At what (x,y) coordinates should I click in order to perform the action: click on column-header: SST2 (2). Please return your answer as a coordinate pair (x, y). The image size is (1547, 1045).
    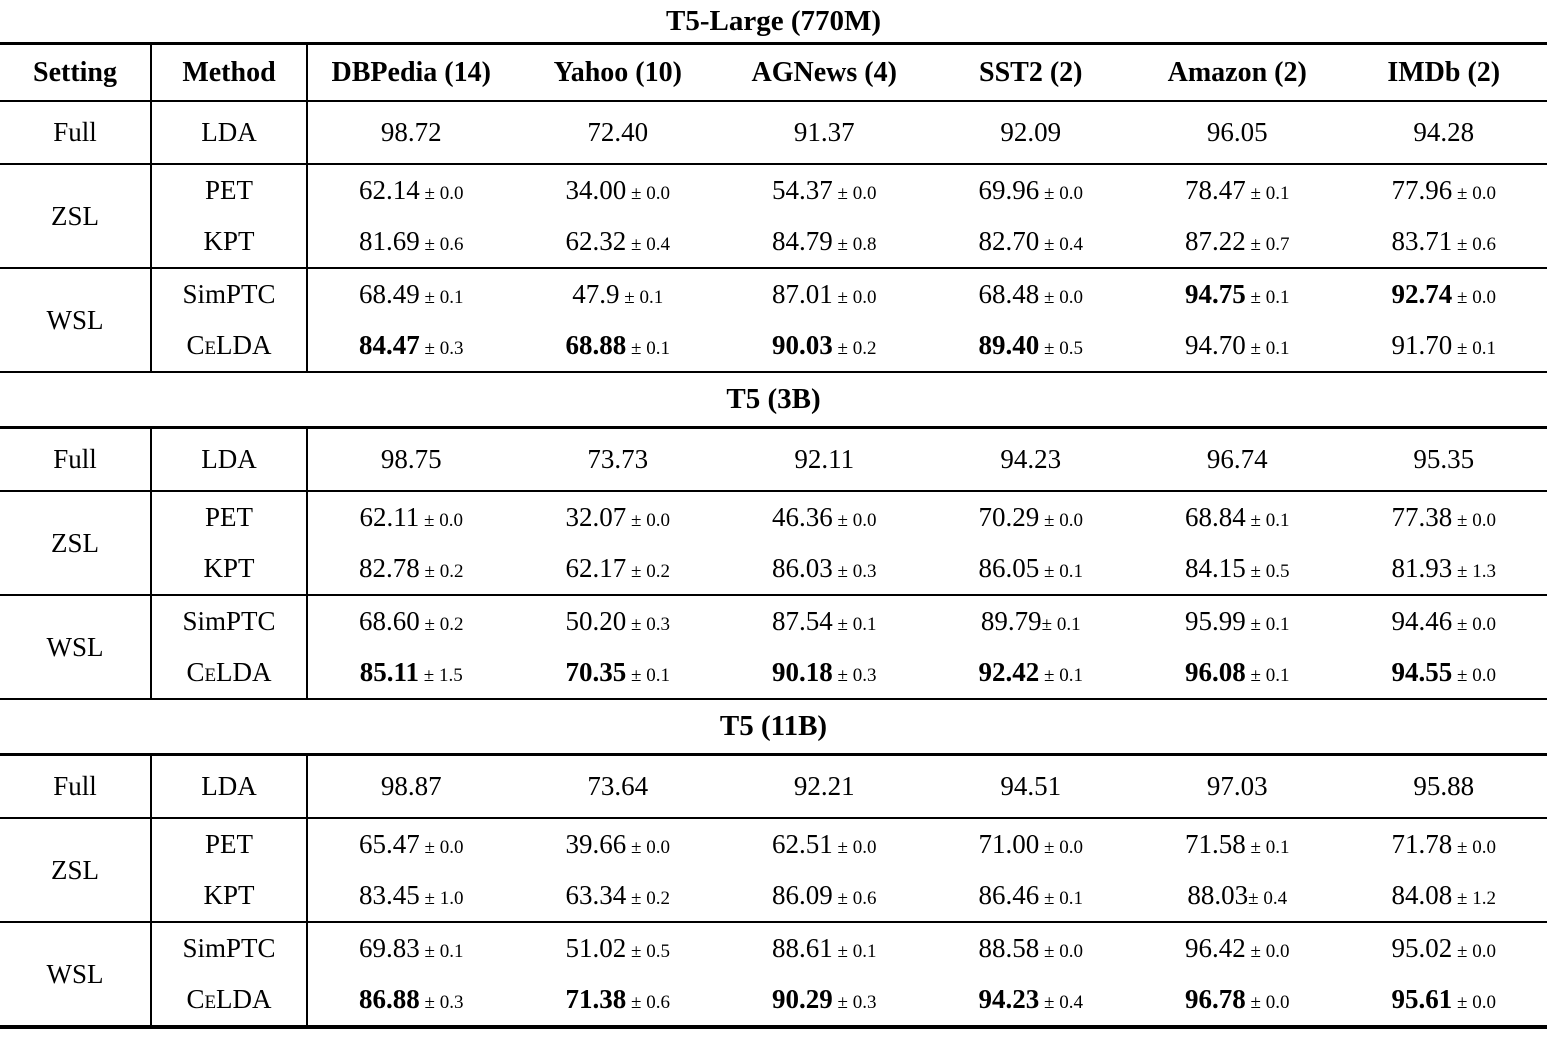
    Looking at the image, I should click on (1031, 72).